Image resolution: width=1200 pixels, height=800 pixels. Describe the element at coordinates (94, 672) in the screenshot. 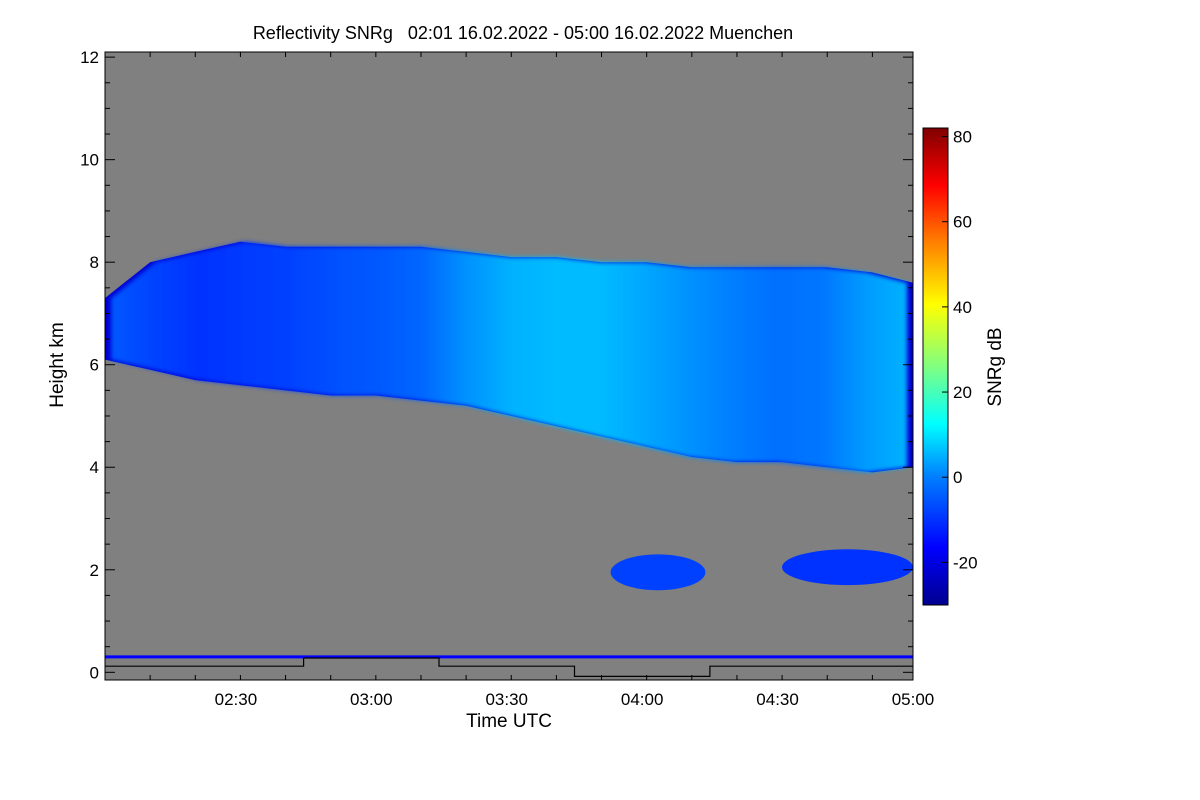

I see `y-tick-label: 0` at that location.